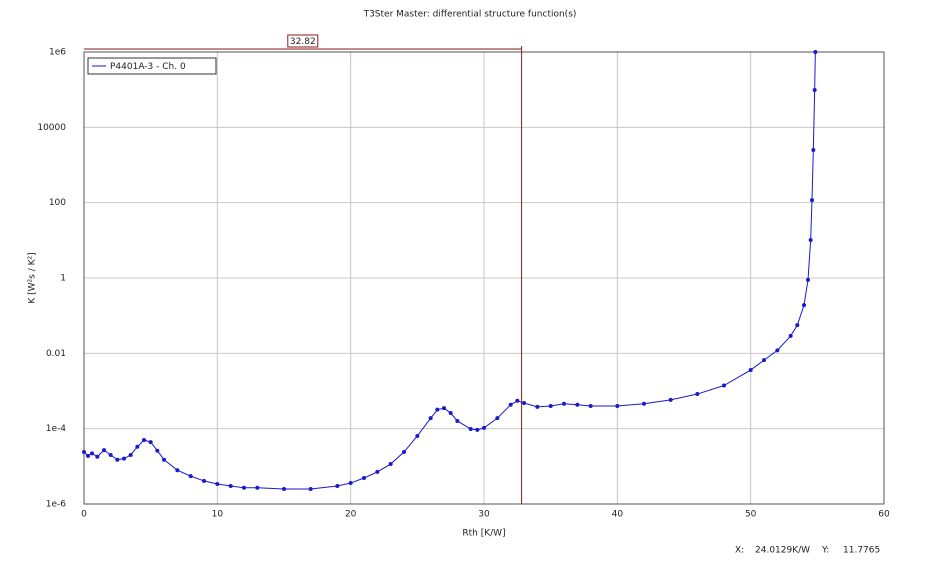 The width and height of the screenshot is (928, 562). I want to click on y-tick-label: 10000, so click(51, 128).